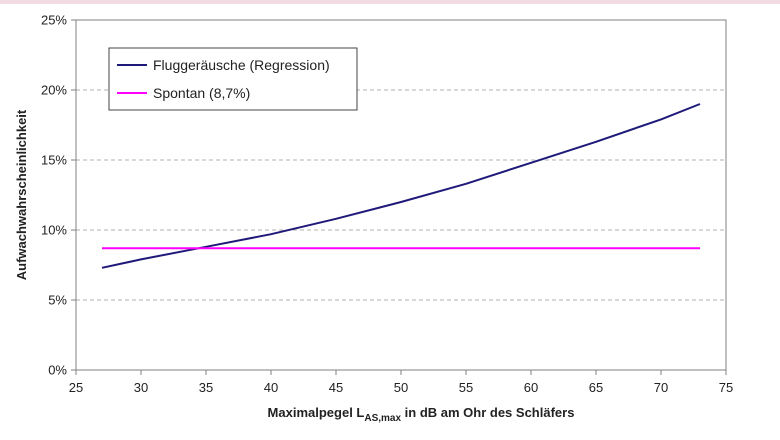 The width and height of the screenshot is (780, 440). I want to click on x-tick-label: 65, so click(596, 387).